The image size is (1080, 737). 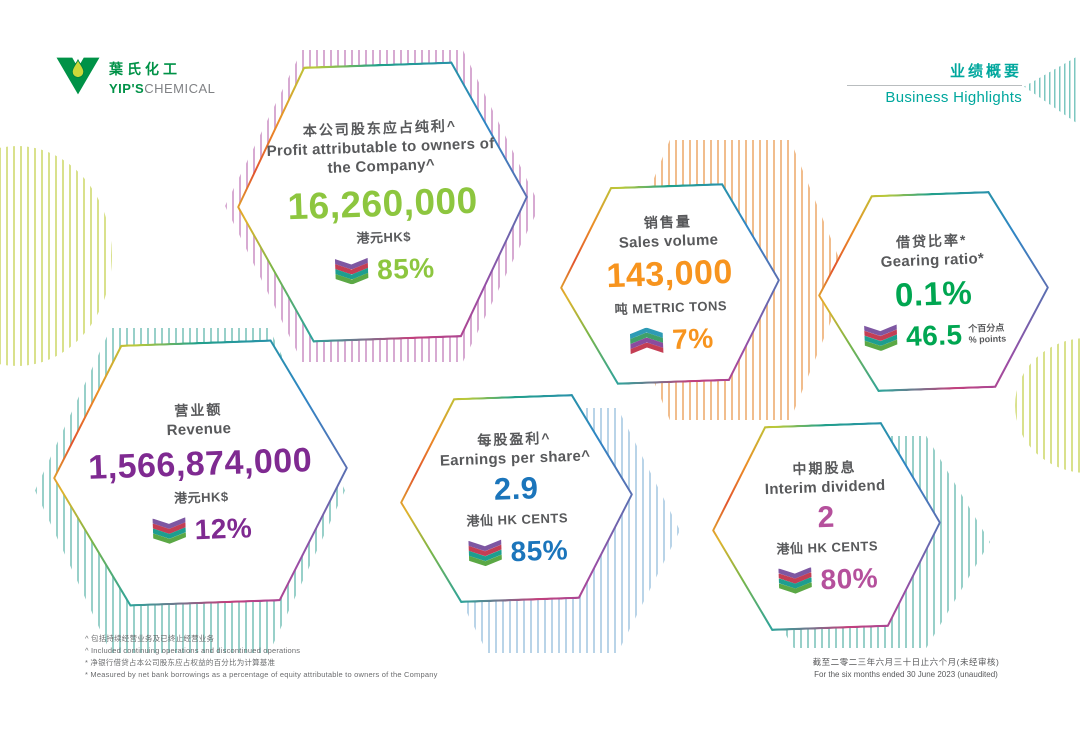 I want to click on metric-title-zh: 中期股息, so click(x=824, y=467).